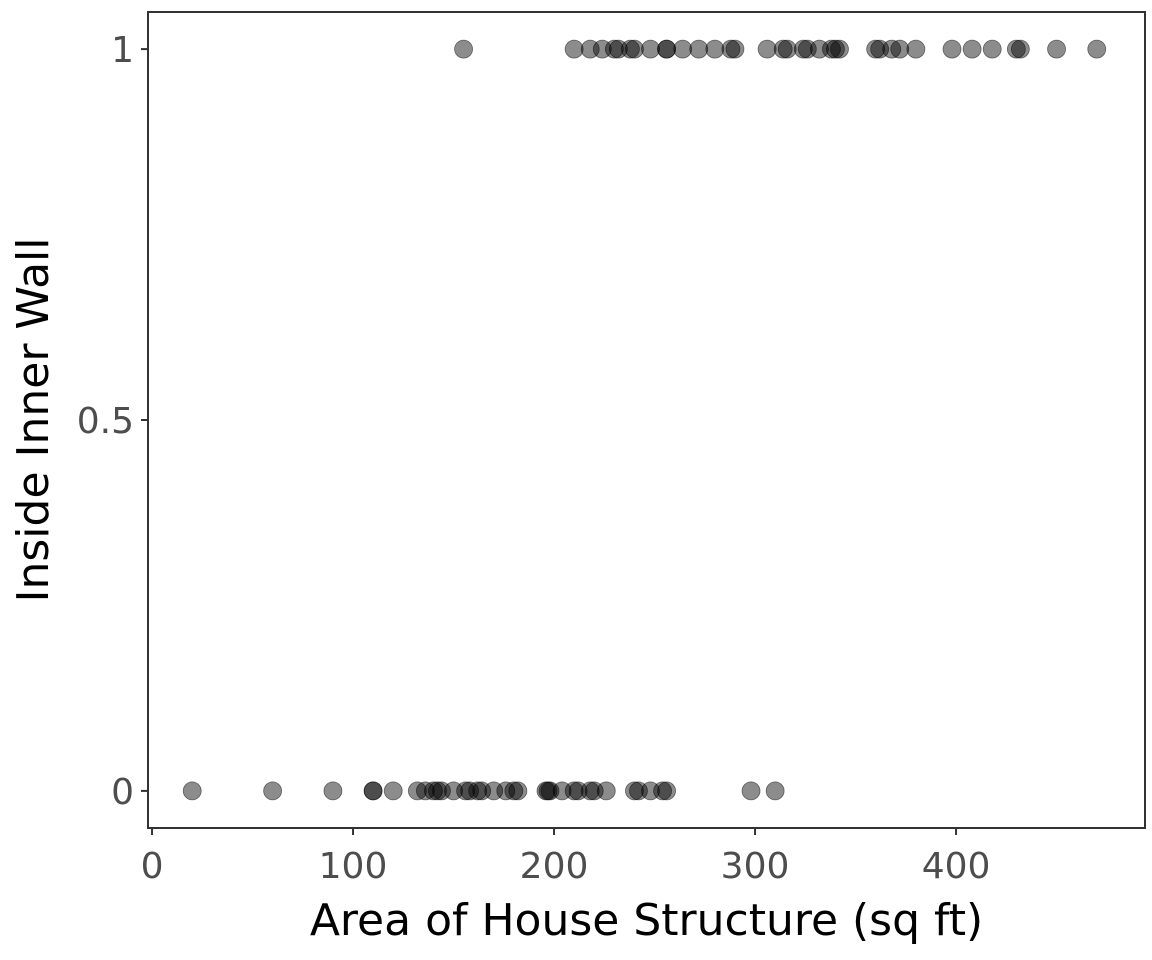  I want to click on y-tick-label: 0, so click(122, 792).